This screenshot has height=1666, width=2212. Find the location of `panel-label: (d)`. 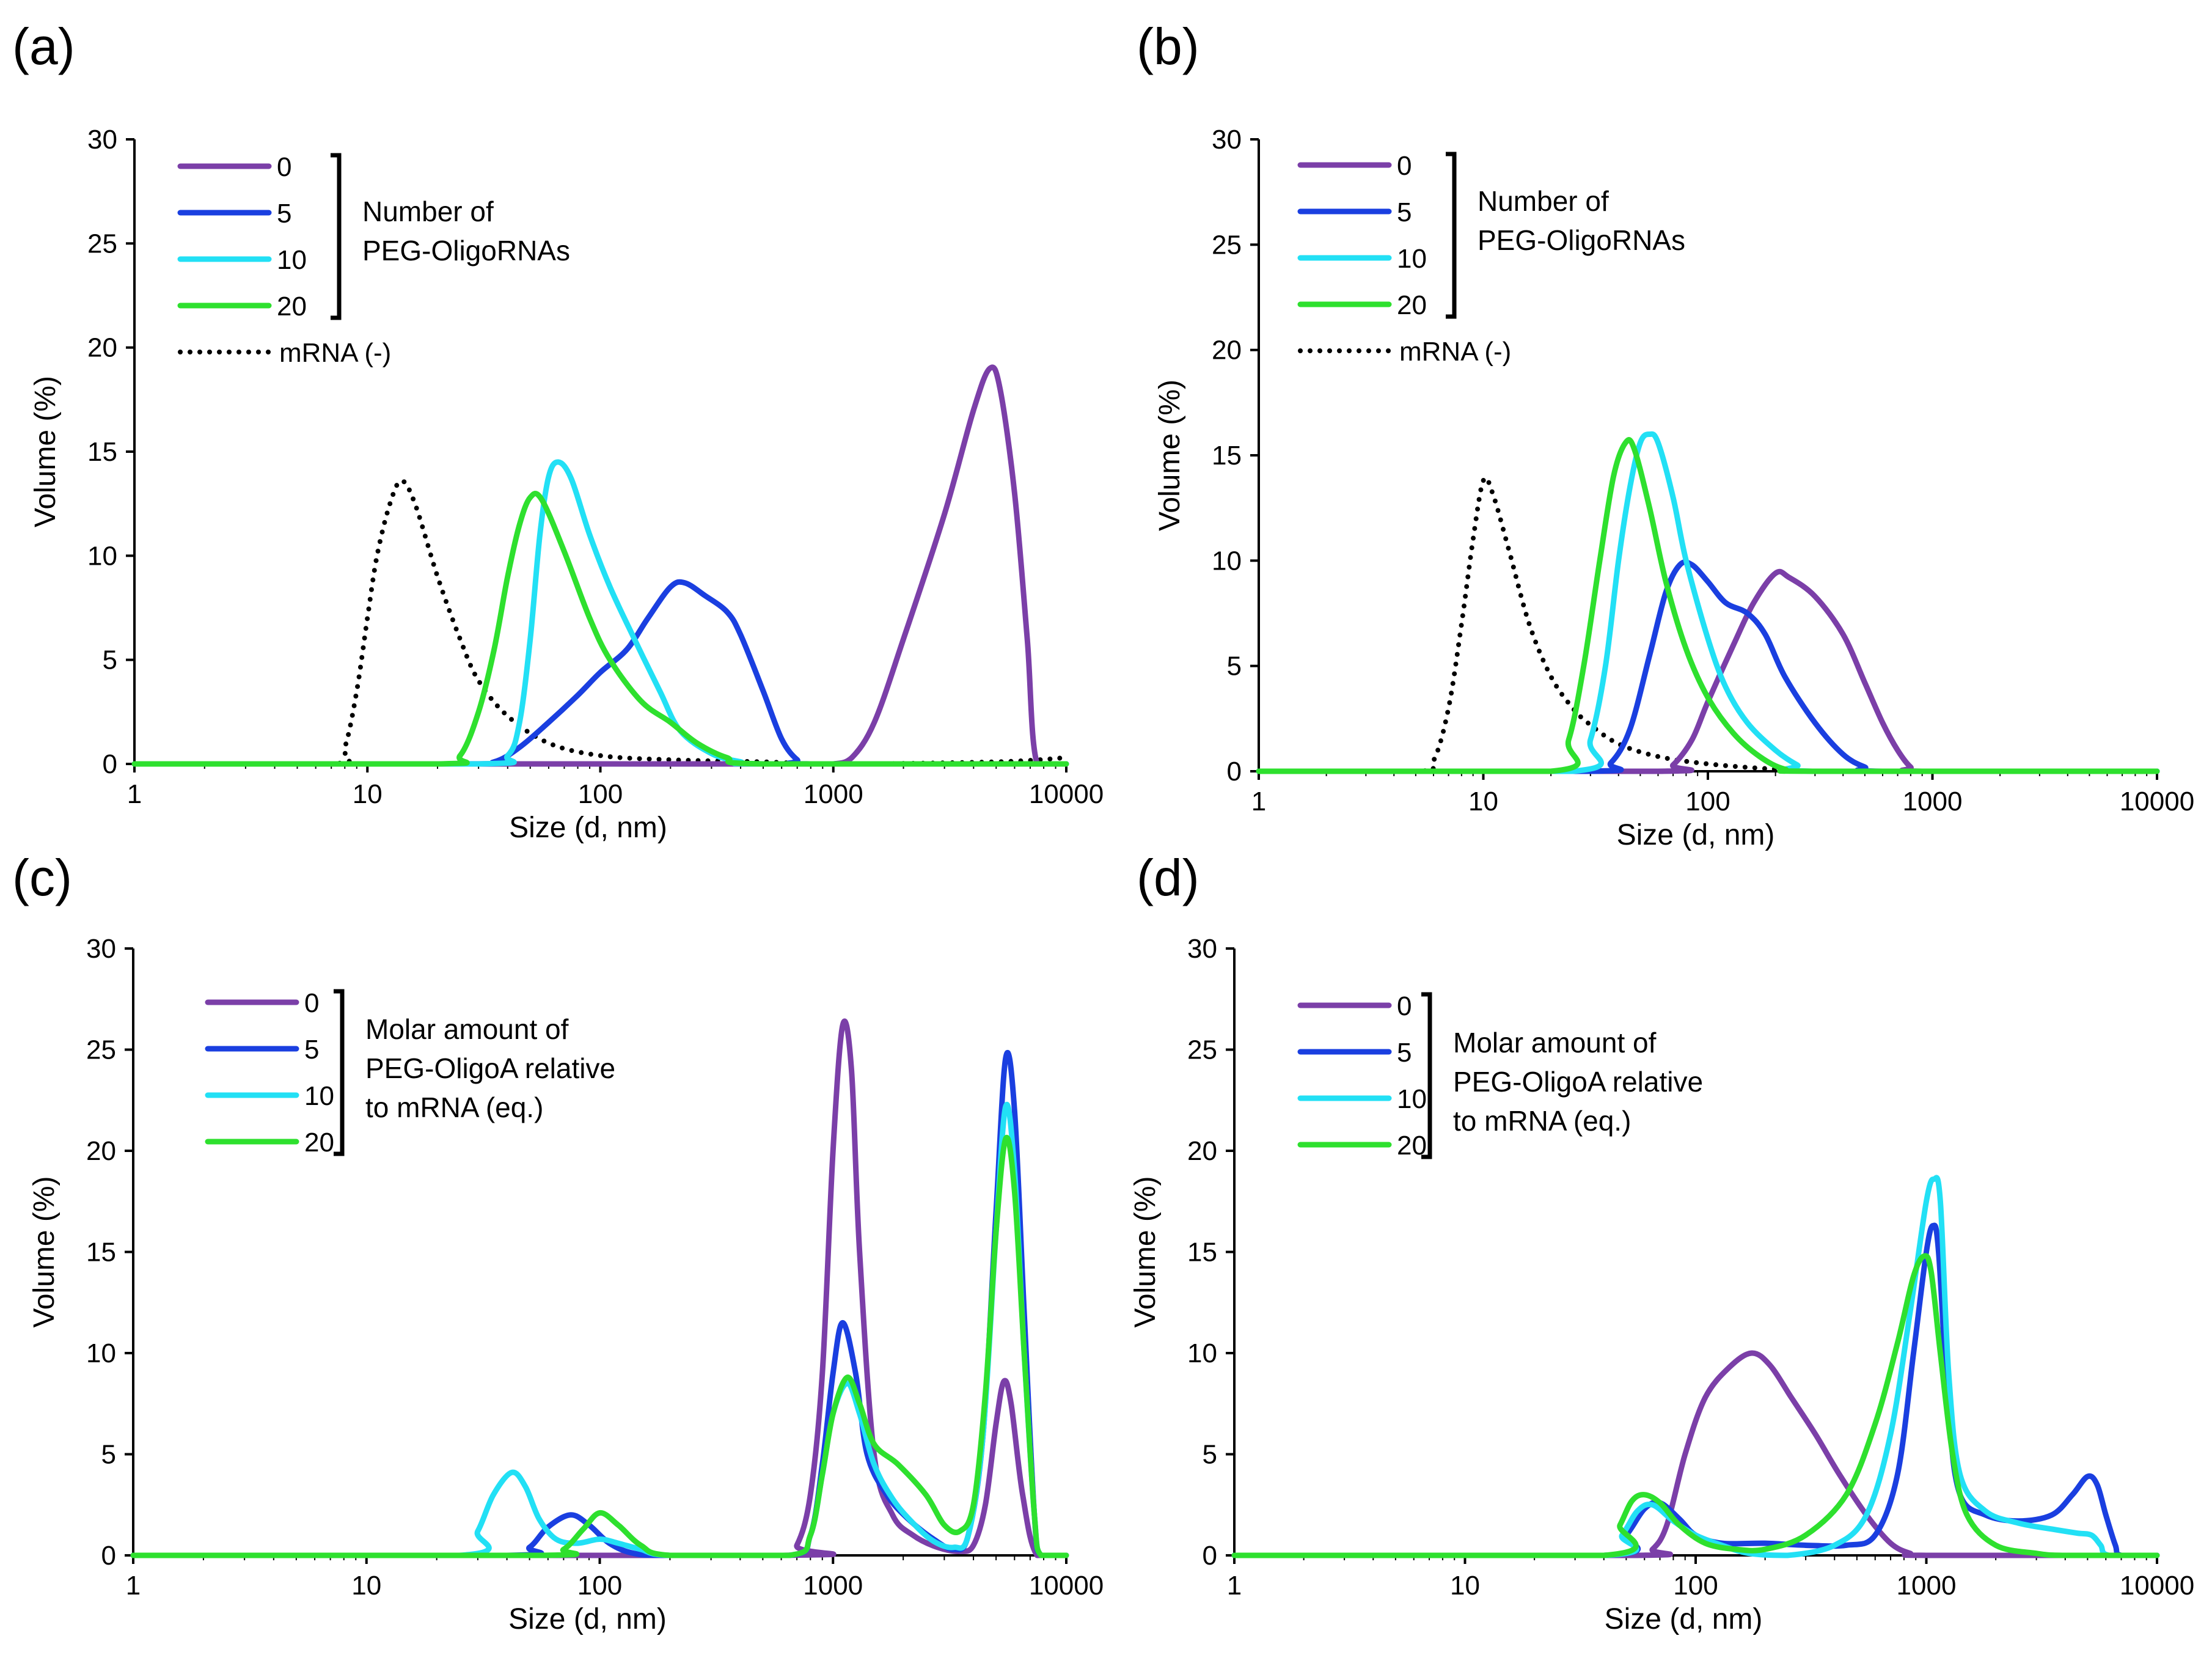

panel-label: (d) is located at coordinates (1168, 877).